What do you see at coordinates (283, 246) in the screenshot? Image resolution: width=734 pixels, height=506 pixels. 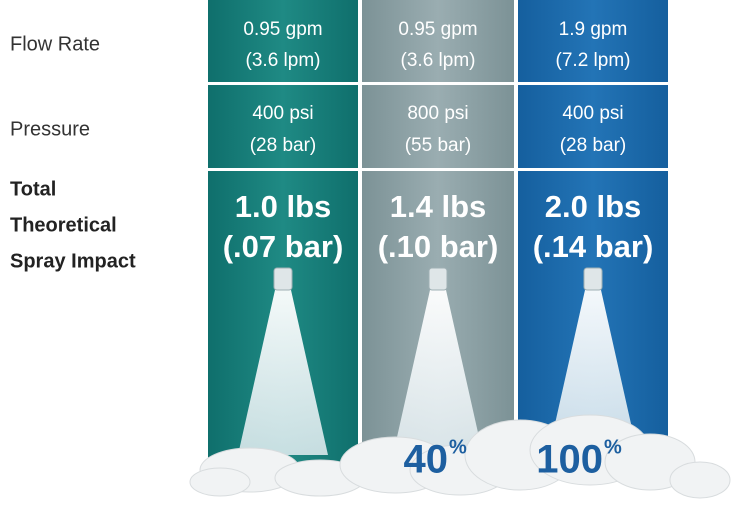 I see `impact-value: (.07 bar)` at bounding box center [283, 246].